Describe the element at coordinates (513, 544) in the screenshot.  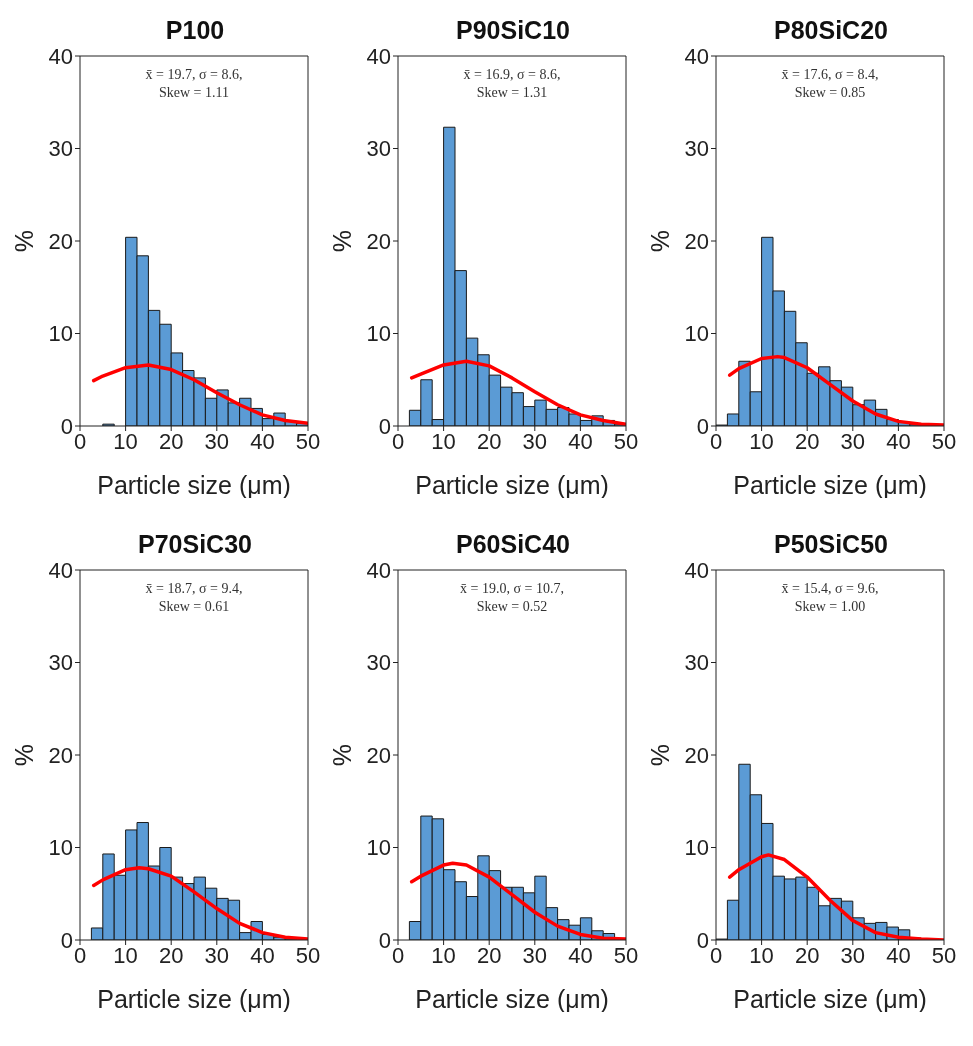
I see `chart-title: P60SiC40` at that location.